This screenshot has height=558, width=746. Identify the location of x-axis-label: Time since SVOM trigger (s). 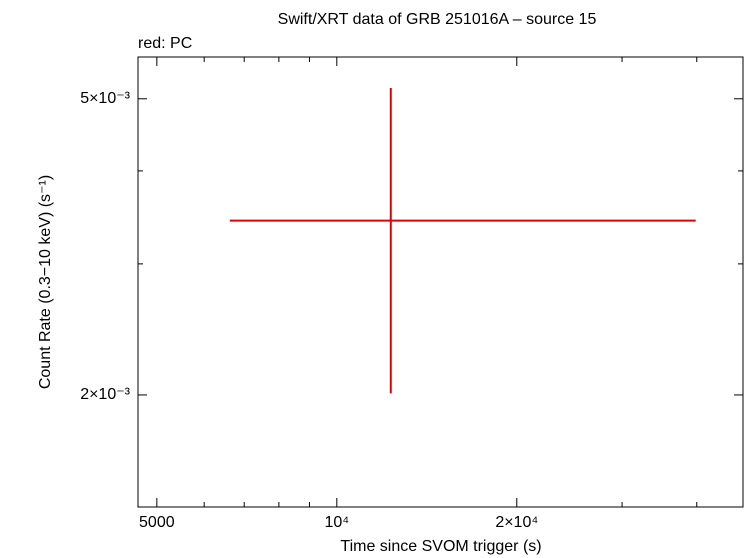
(440, 546).